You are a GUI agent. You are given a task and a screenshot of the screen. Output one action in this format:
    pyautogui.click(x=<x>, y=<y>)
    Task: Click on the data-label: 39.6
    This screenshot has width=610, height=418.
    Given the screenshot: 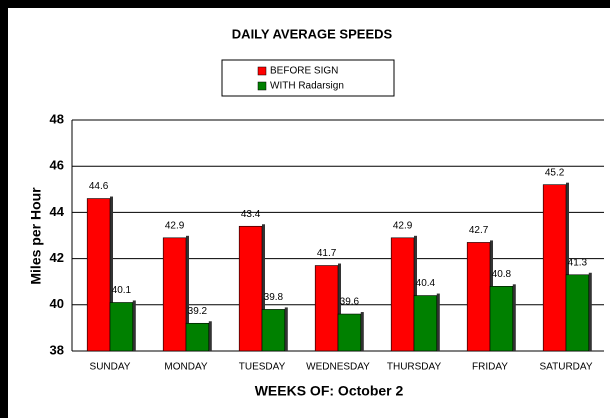 What is the action you would take?
    pyautogui.click(x=350, y=302)
    